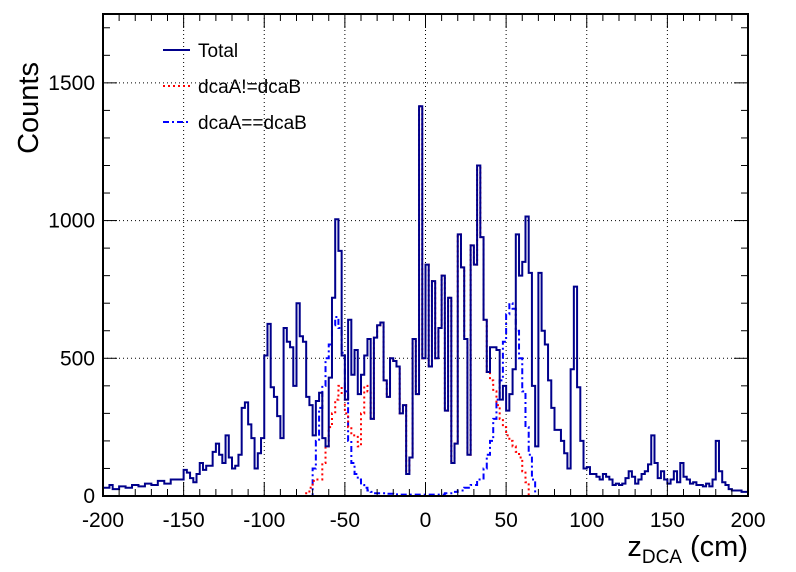  What do you see at coordinates (505, 520) in the screenshot?
I see `x-tick-label: 50` at bounding box center [505, 520].